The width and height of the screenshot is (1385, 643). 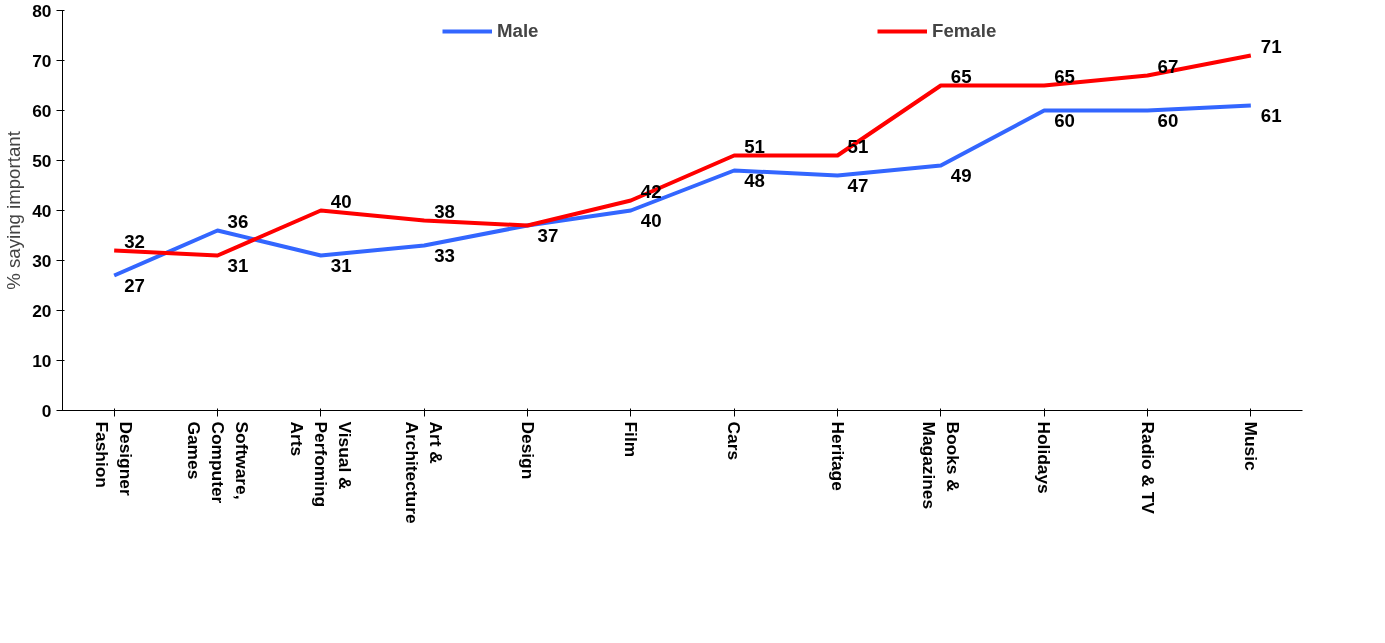 I want to click on x-tick-label: Books & Magazines, so click(x=940, y=465).